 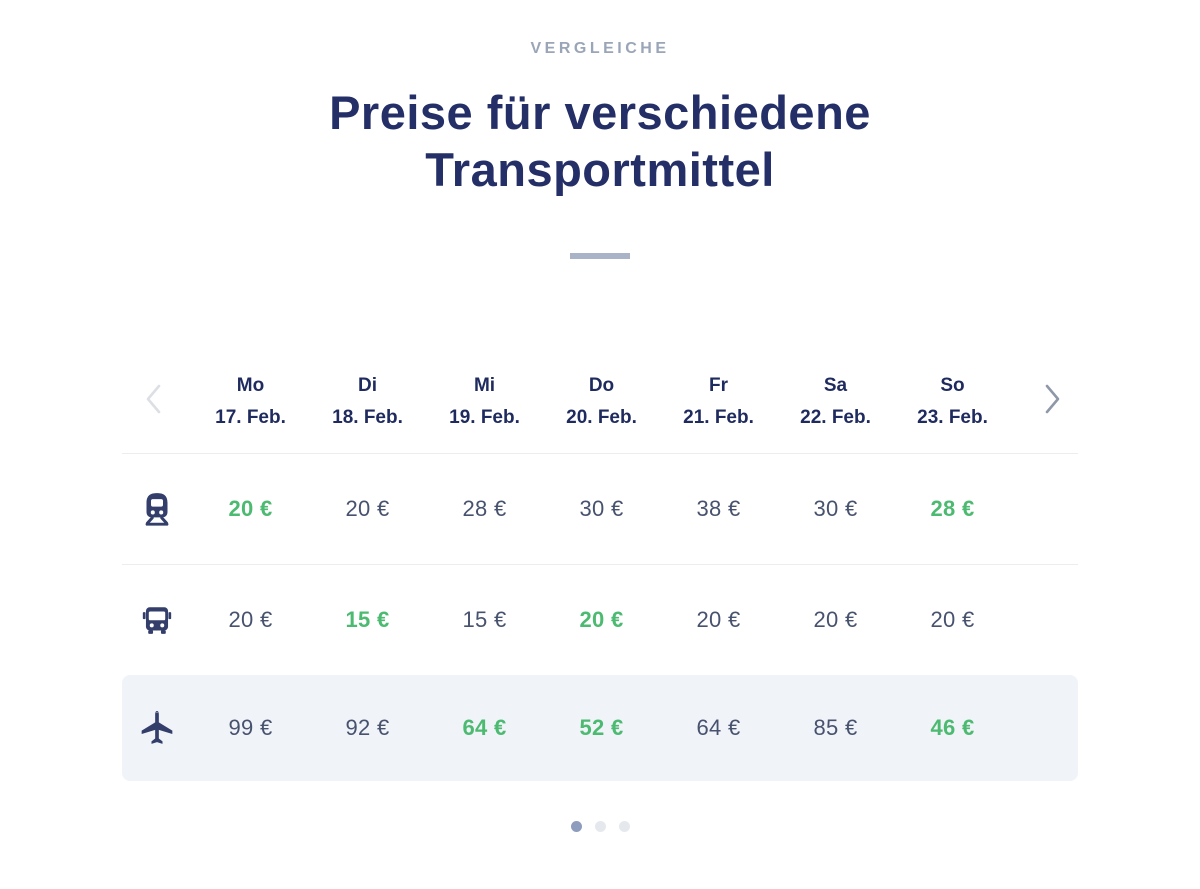 I want to click on day-label: Sa, so click(x=835, y=385).